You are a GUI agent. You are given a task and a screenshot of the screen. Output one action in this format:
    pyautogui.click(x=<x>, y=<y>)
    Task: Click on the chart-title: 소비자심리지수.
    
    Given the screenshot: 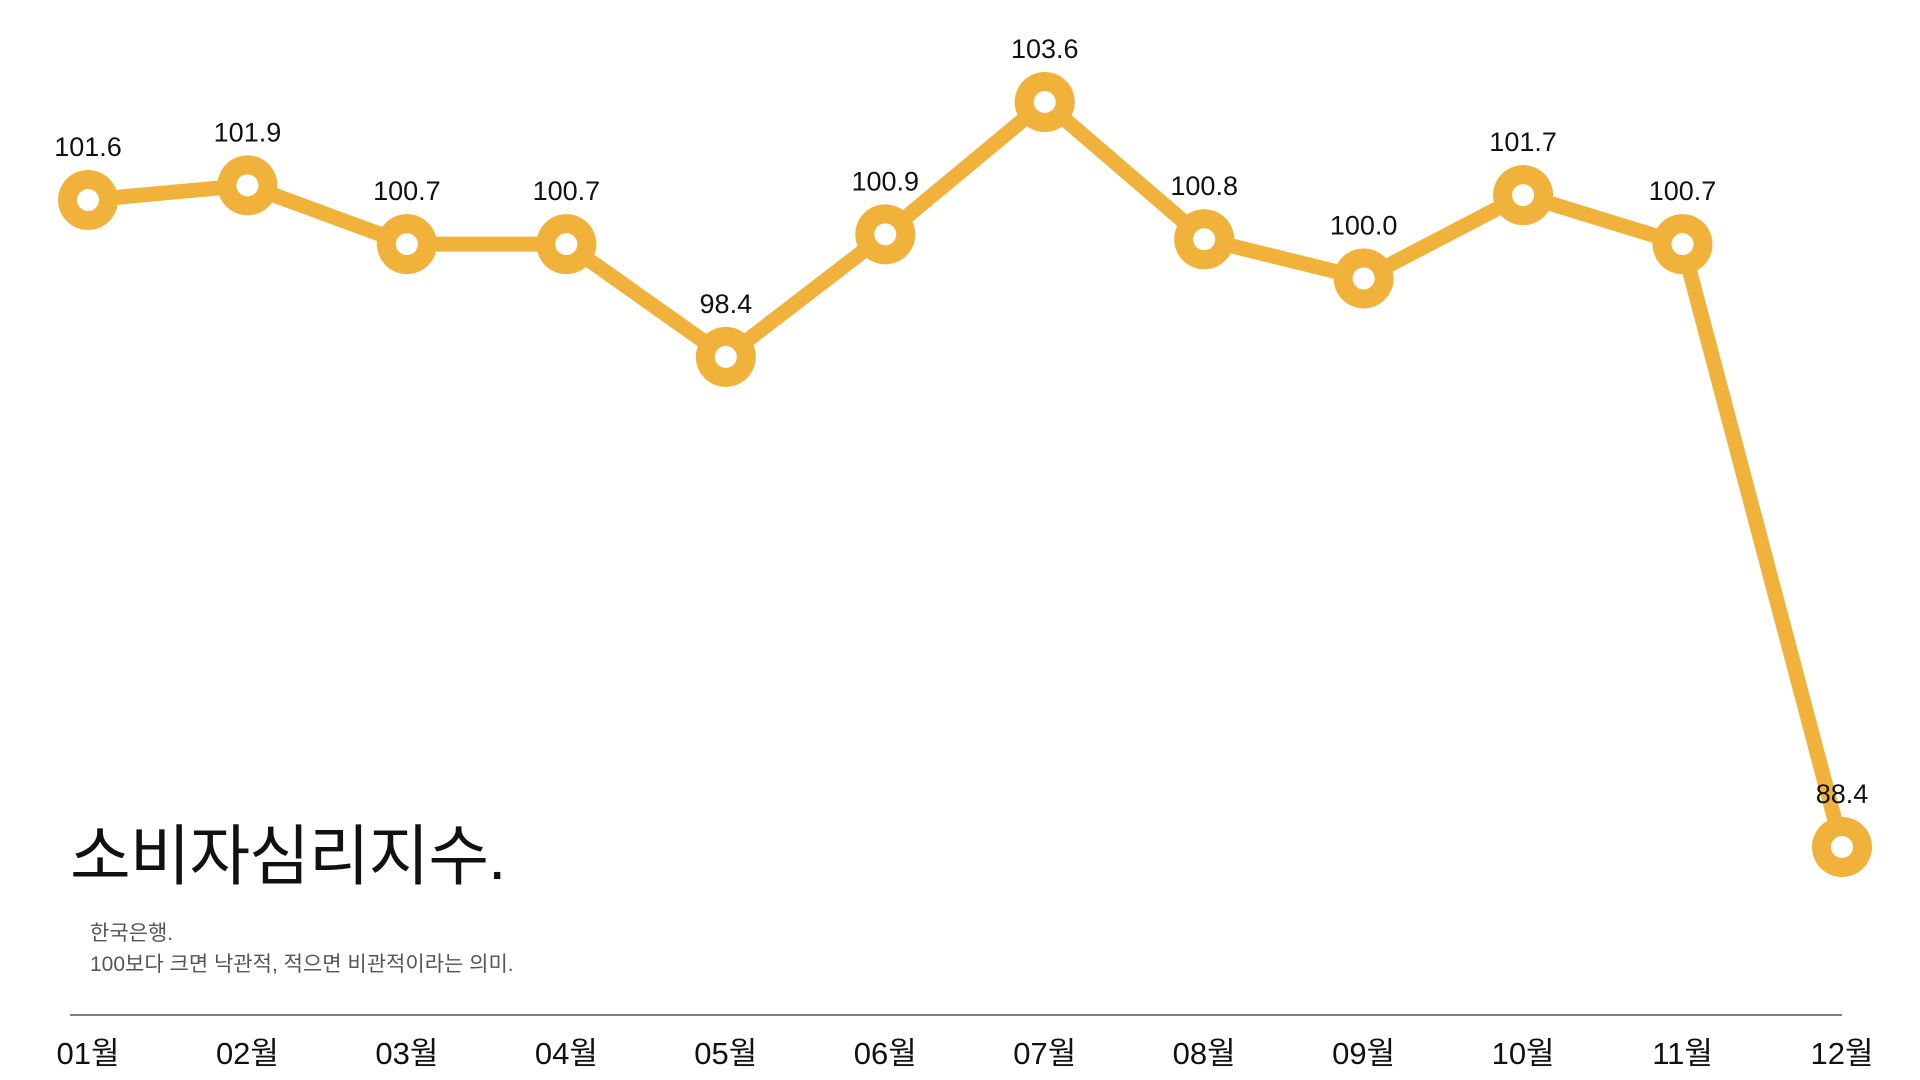 What is the action you would take?
    pyautogui.click(x=288, y=856)
    